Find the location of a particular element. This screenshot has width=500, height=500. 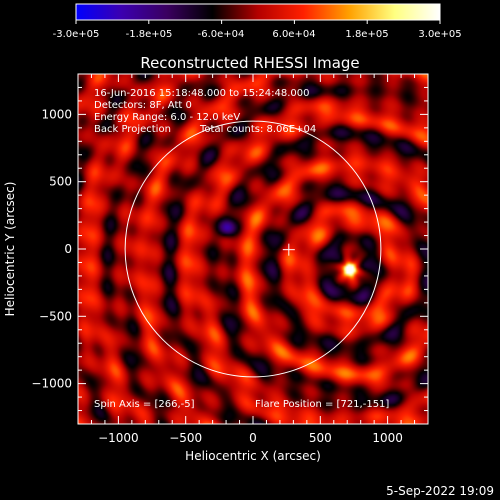

annotation-detectors: Detectors: 8F, Att 0 is located at coordinates (143, 105).